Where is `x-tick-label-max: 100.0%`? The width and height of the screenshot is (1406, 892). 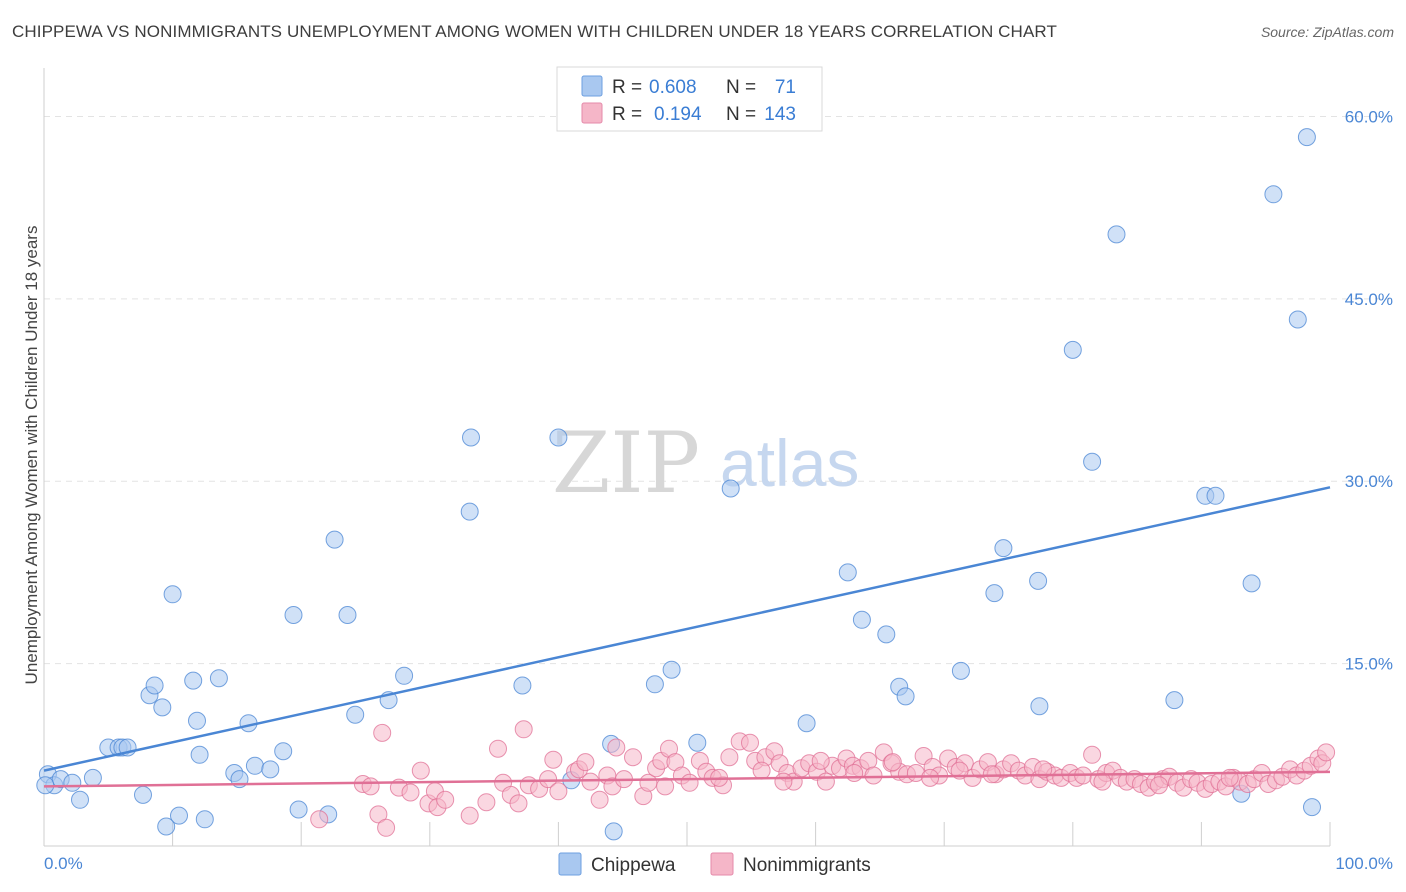 x-tick-label-max: 100.0% is located at coordinates (1364, 863).